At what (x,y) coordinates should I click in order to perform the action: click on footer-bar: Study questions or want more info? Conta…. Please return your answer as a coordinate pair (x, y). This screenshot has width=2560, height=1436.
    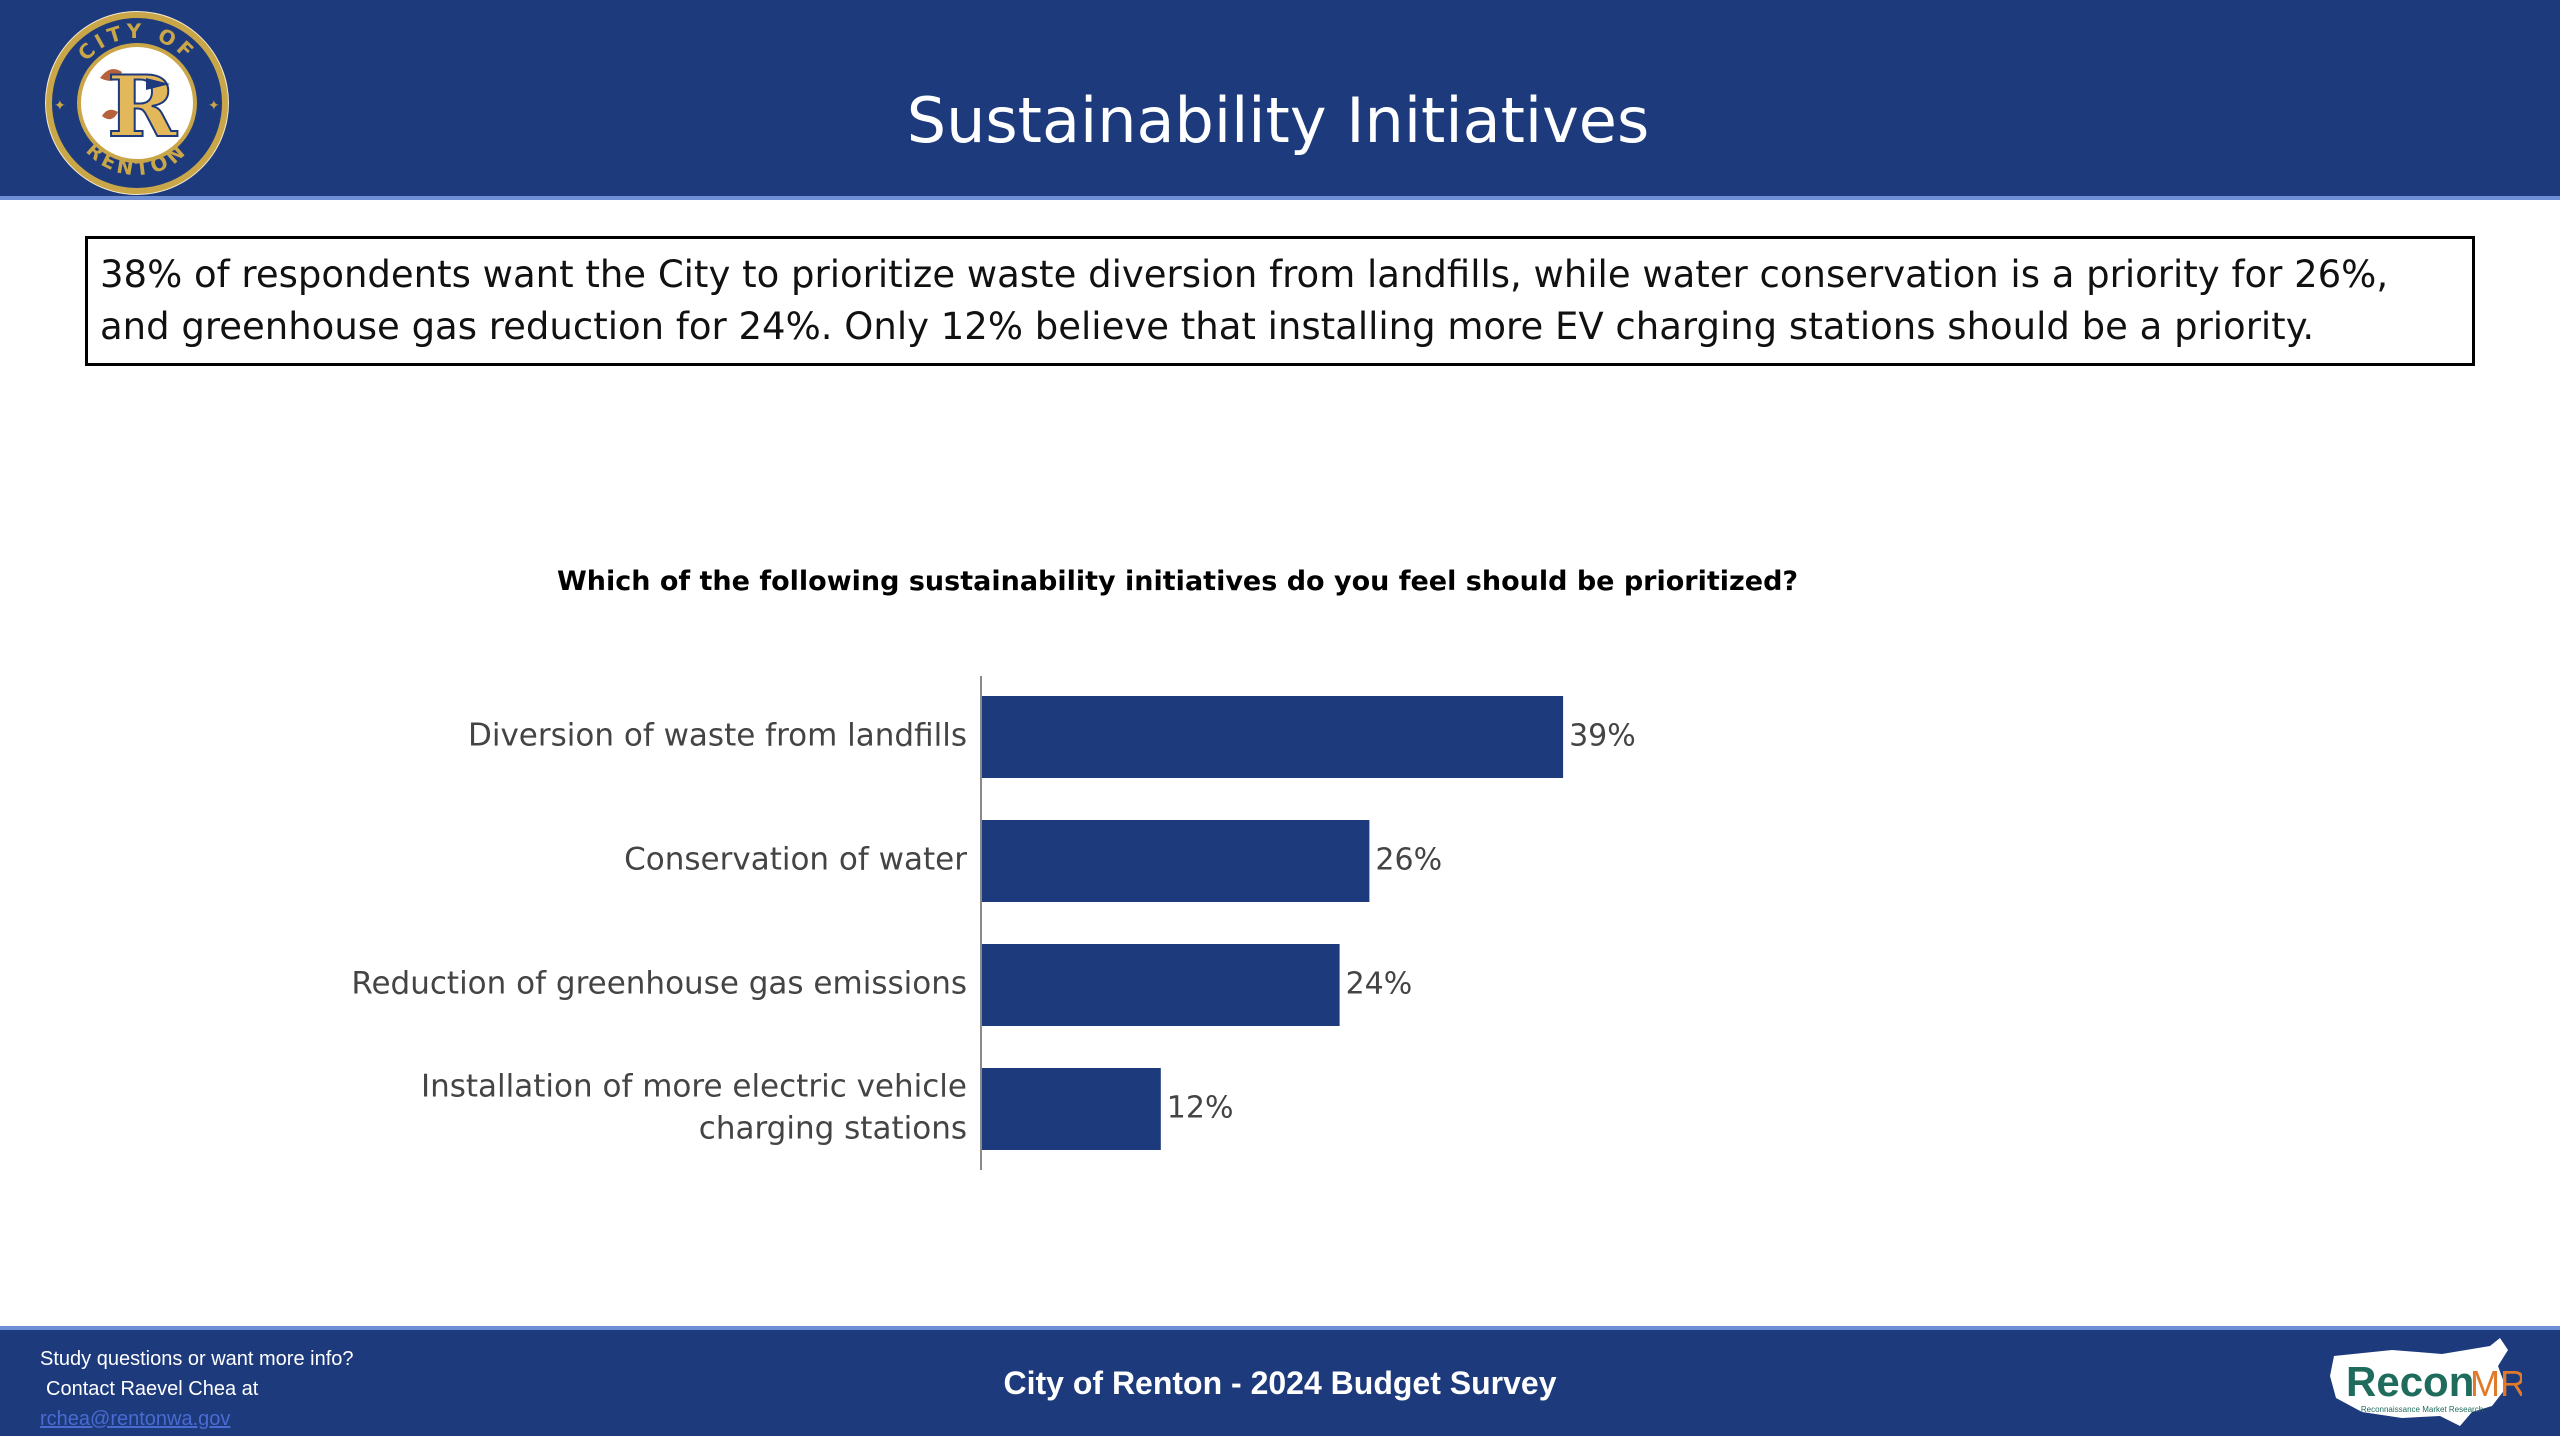
    Looking at the image, I should click on (1280, 1381).